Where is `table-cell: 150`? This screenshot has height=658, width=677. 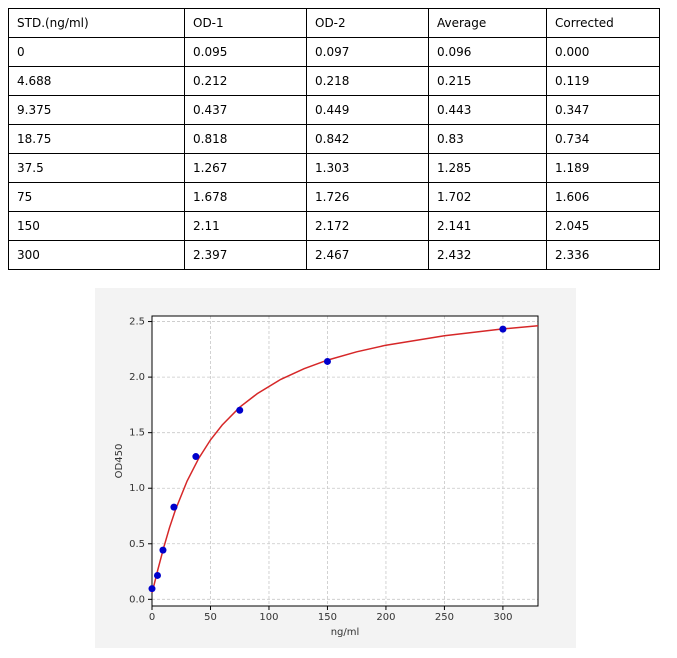 table-cell: 150 is located at coordinates (96, 226).